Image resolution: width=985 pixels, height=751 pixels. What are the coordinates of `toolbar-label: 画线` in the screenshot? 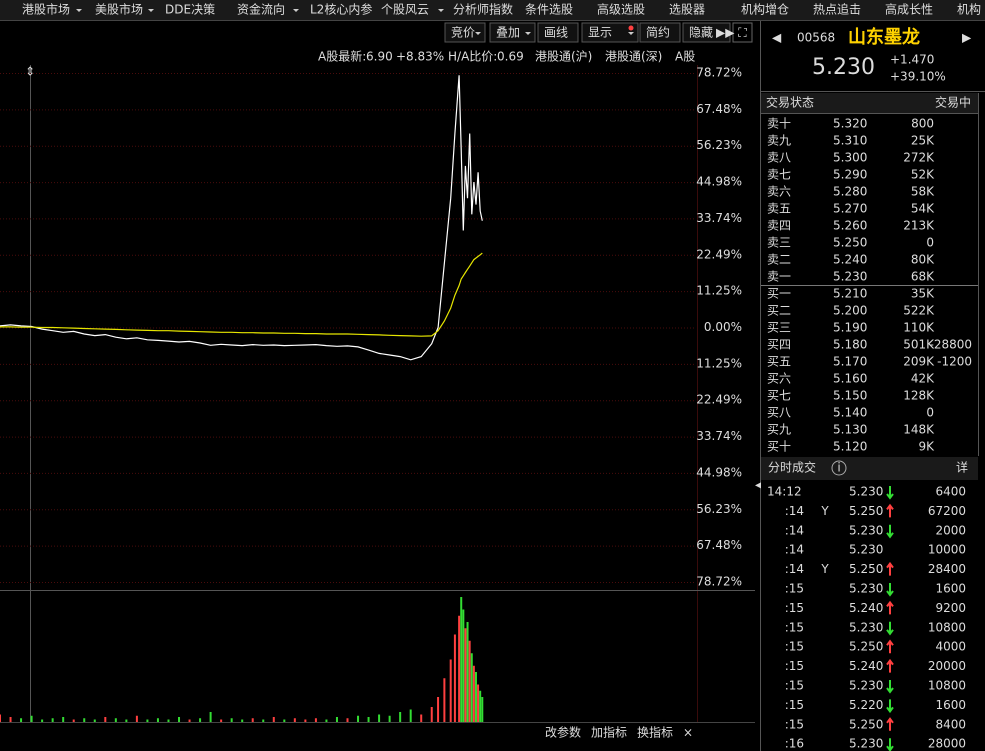 It's located at (556, 33).